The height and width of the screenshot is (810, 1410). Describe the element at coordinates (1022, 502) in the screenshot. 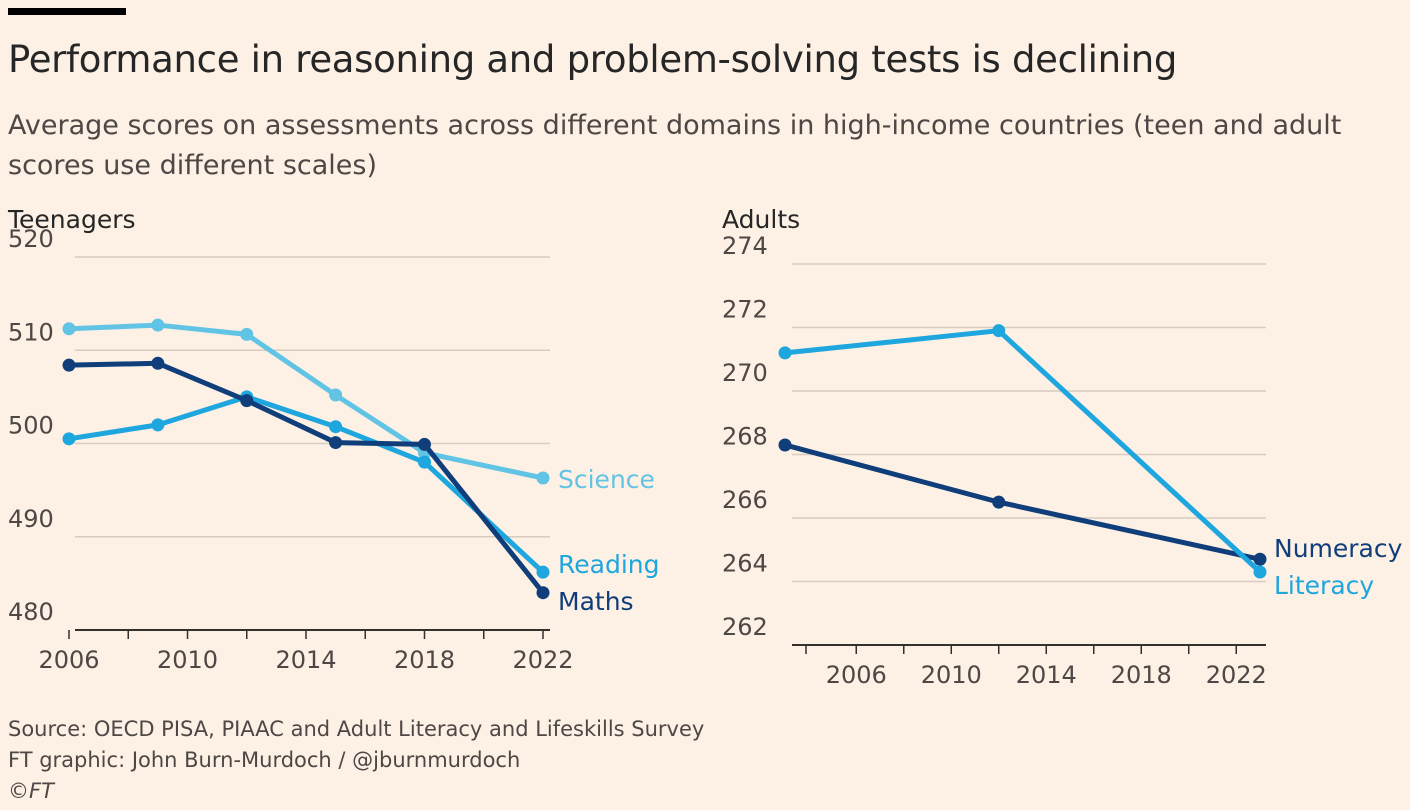

I see `adults-series-line-numeracy` at that location.